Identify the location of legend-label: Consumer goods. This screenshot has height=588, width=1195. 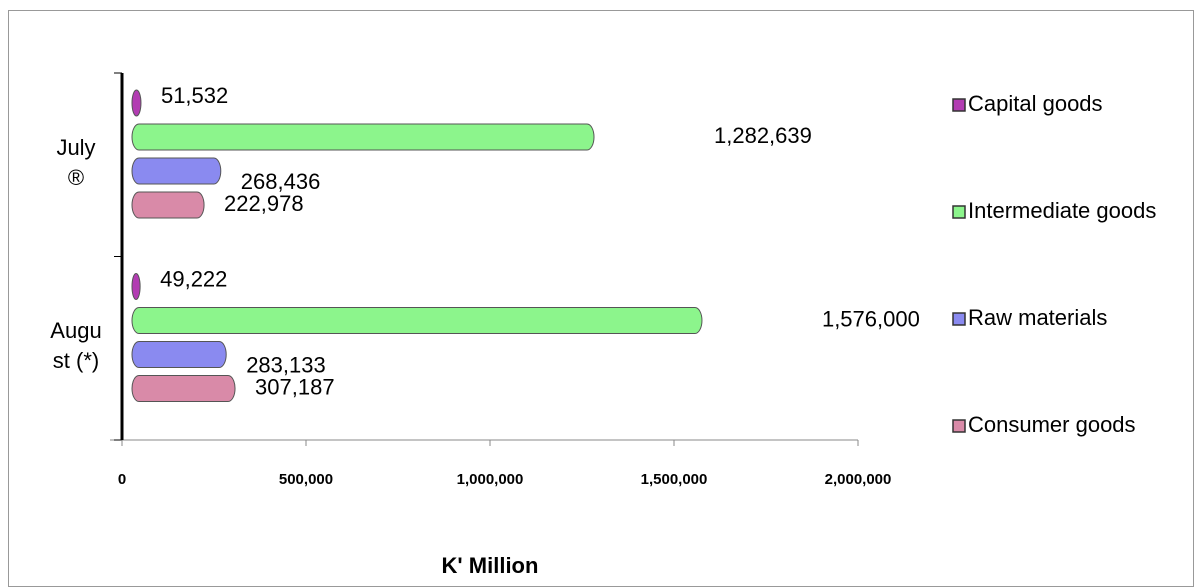
(1052, 424).